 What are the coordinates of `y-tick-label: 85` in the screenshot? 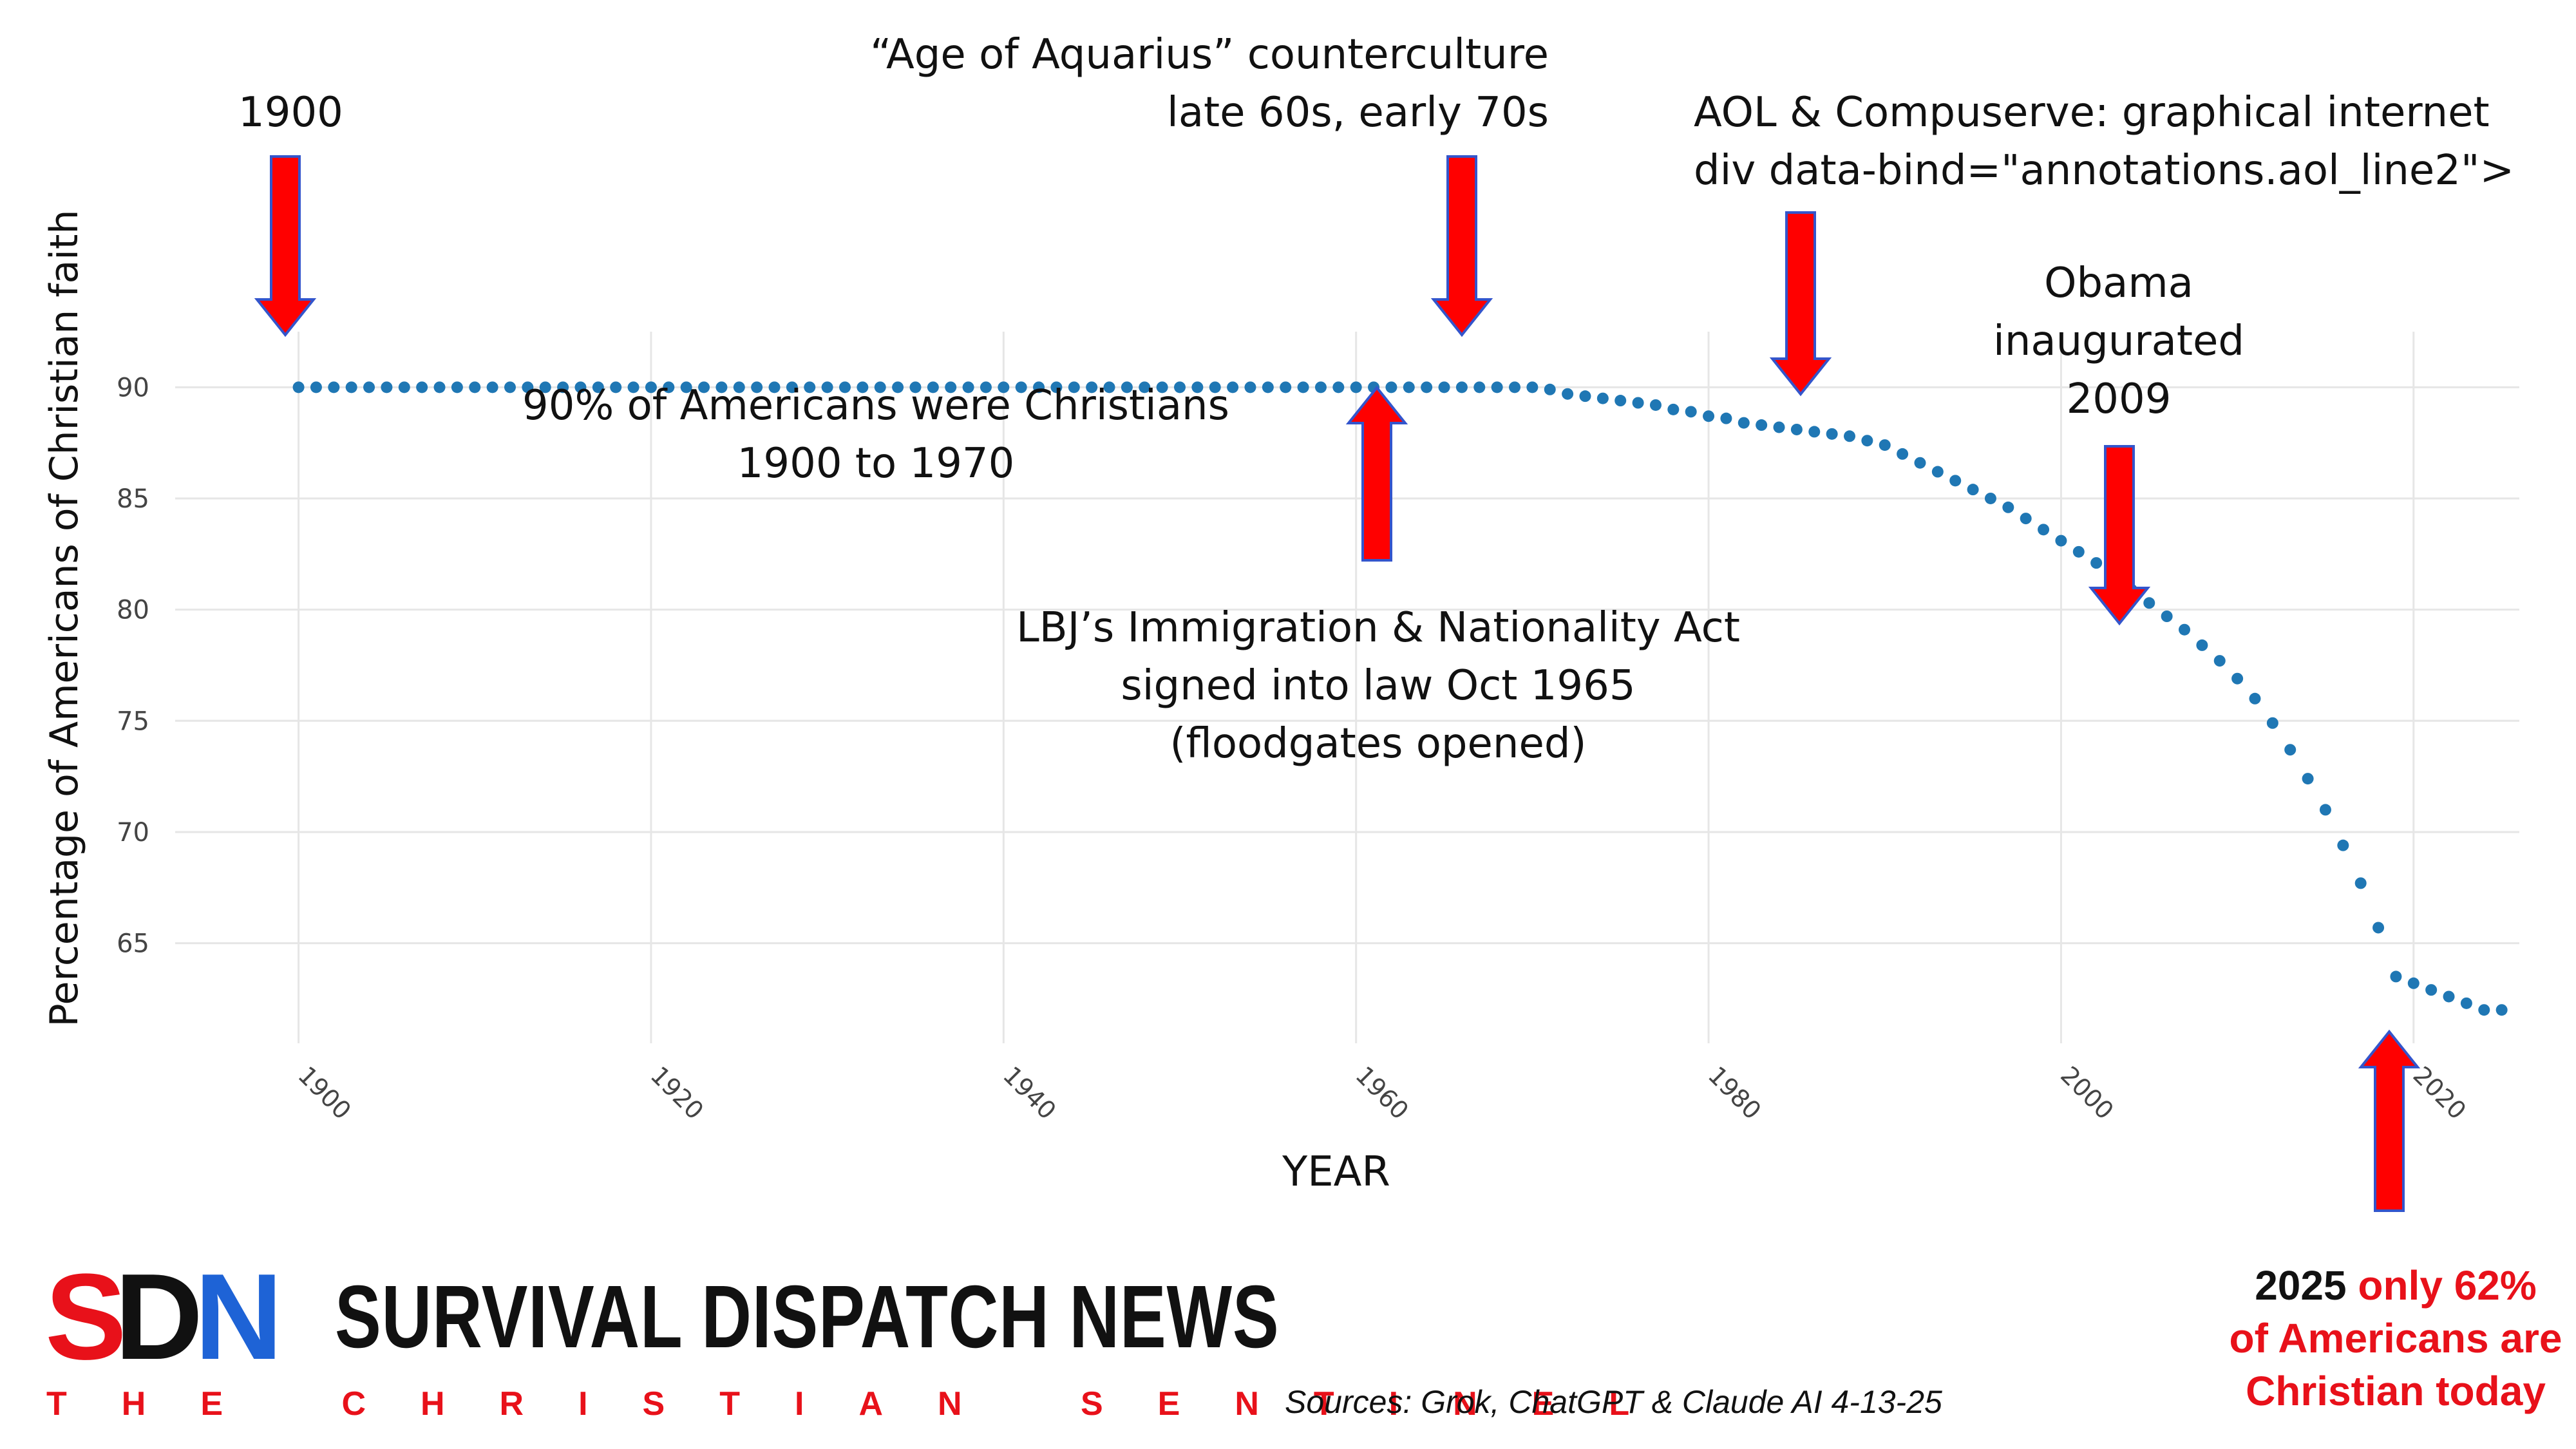 It's located at (133, 499).